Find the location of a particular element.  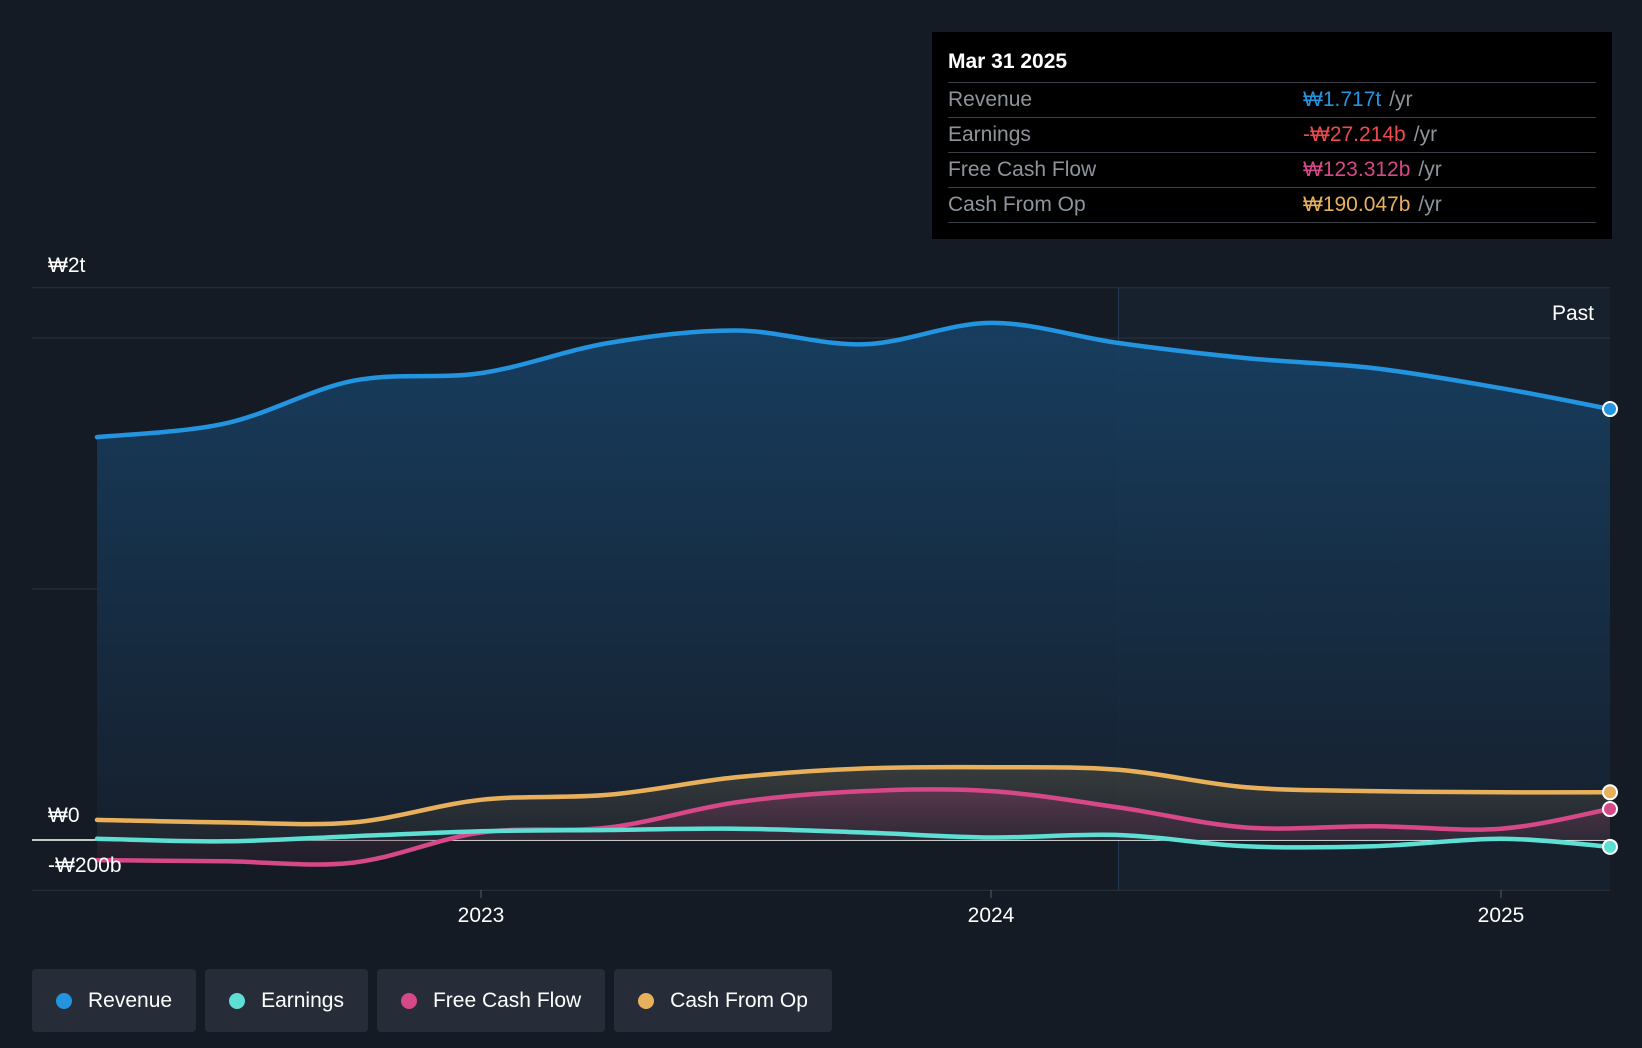

legend-label: Cash From Op is located at coordinates (739, 1000).